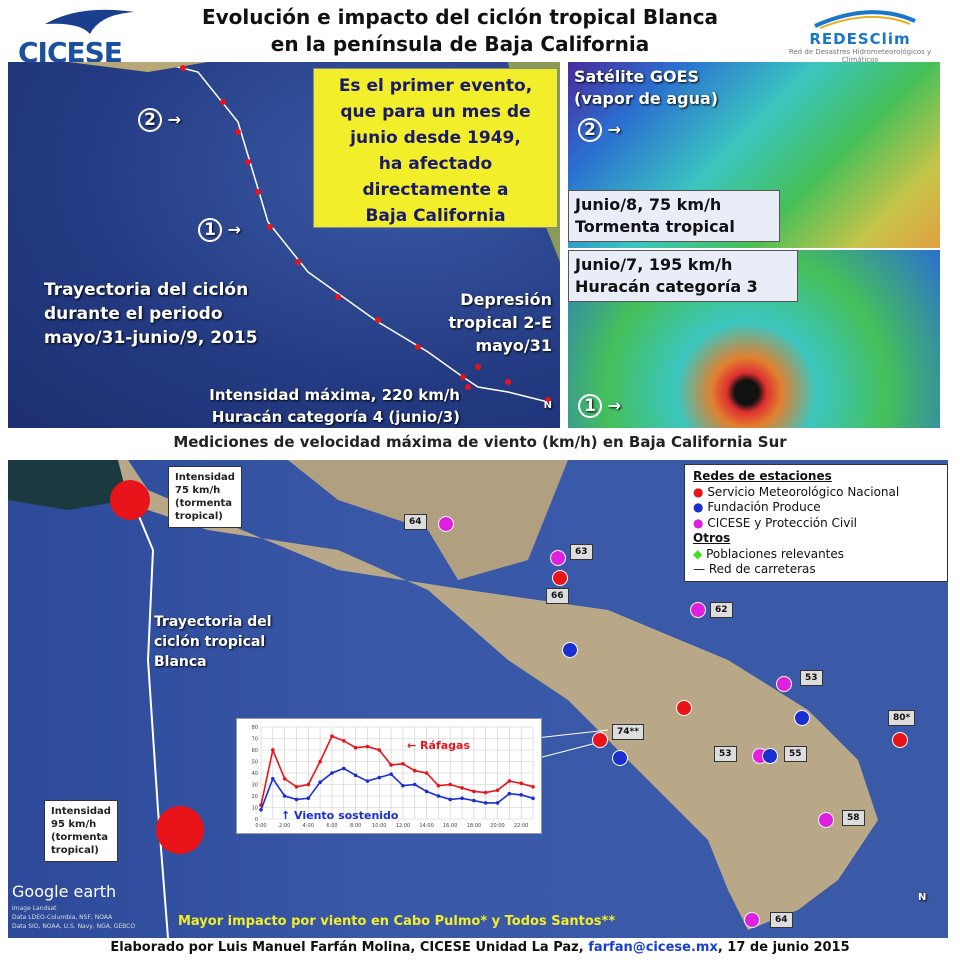 The height and width of the screenshot is (960, 960). I want to click on marker-2-label: 2, so click(150, 120).